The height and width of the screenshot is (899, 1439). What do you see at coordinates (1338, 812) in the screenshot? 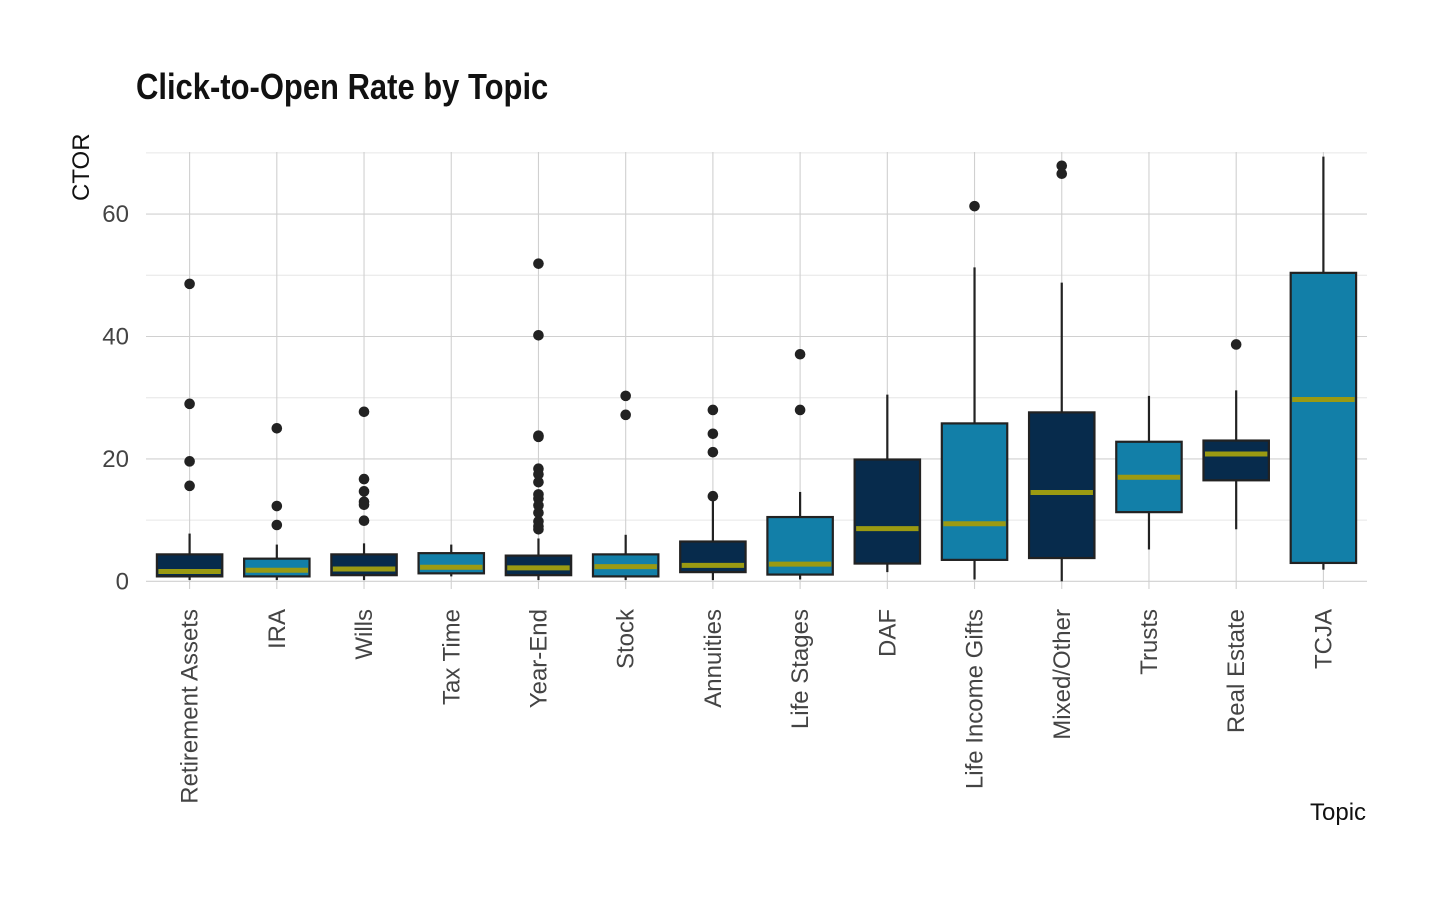
I see `x-axis-label: Topic` at bounding box center [1338, 812].